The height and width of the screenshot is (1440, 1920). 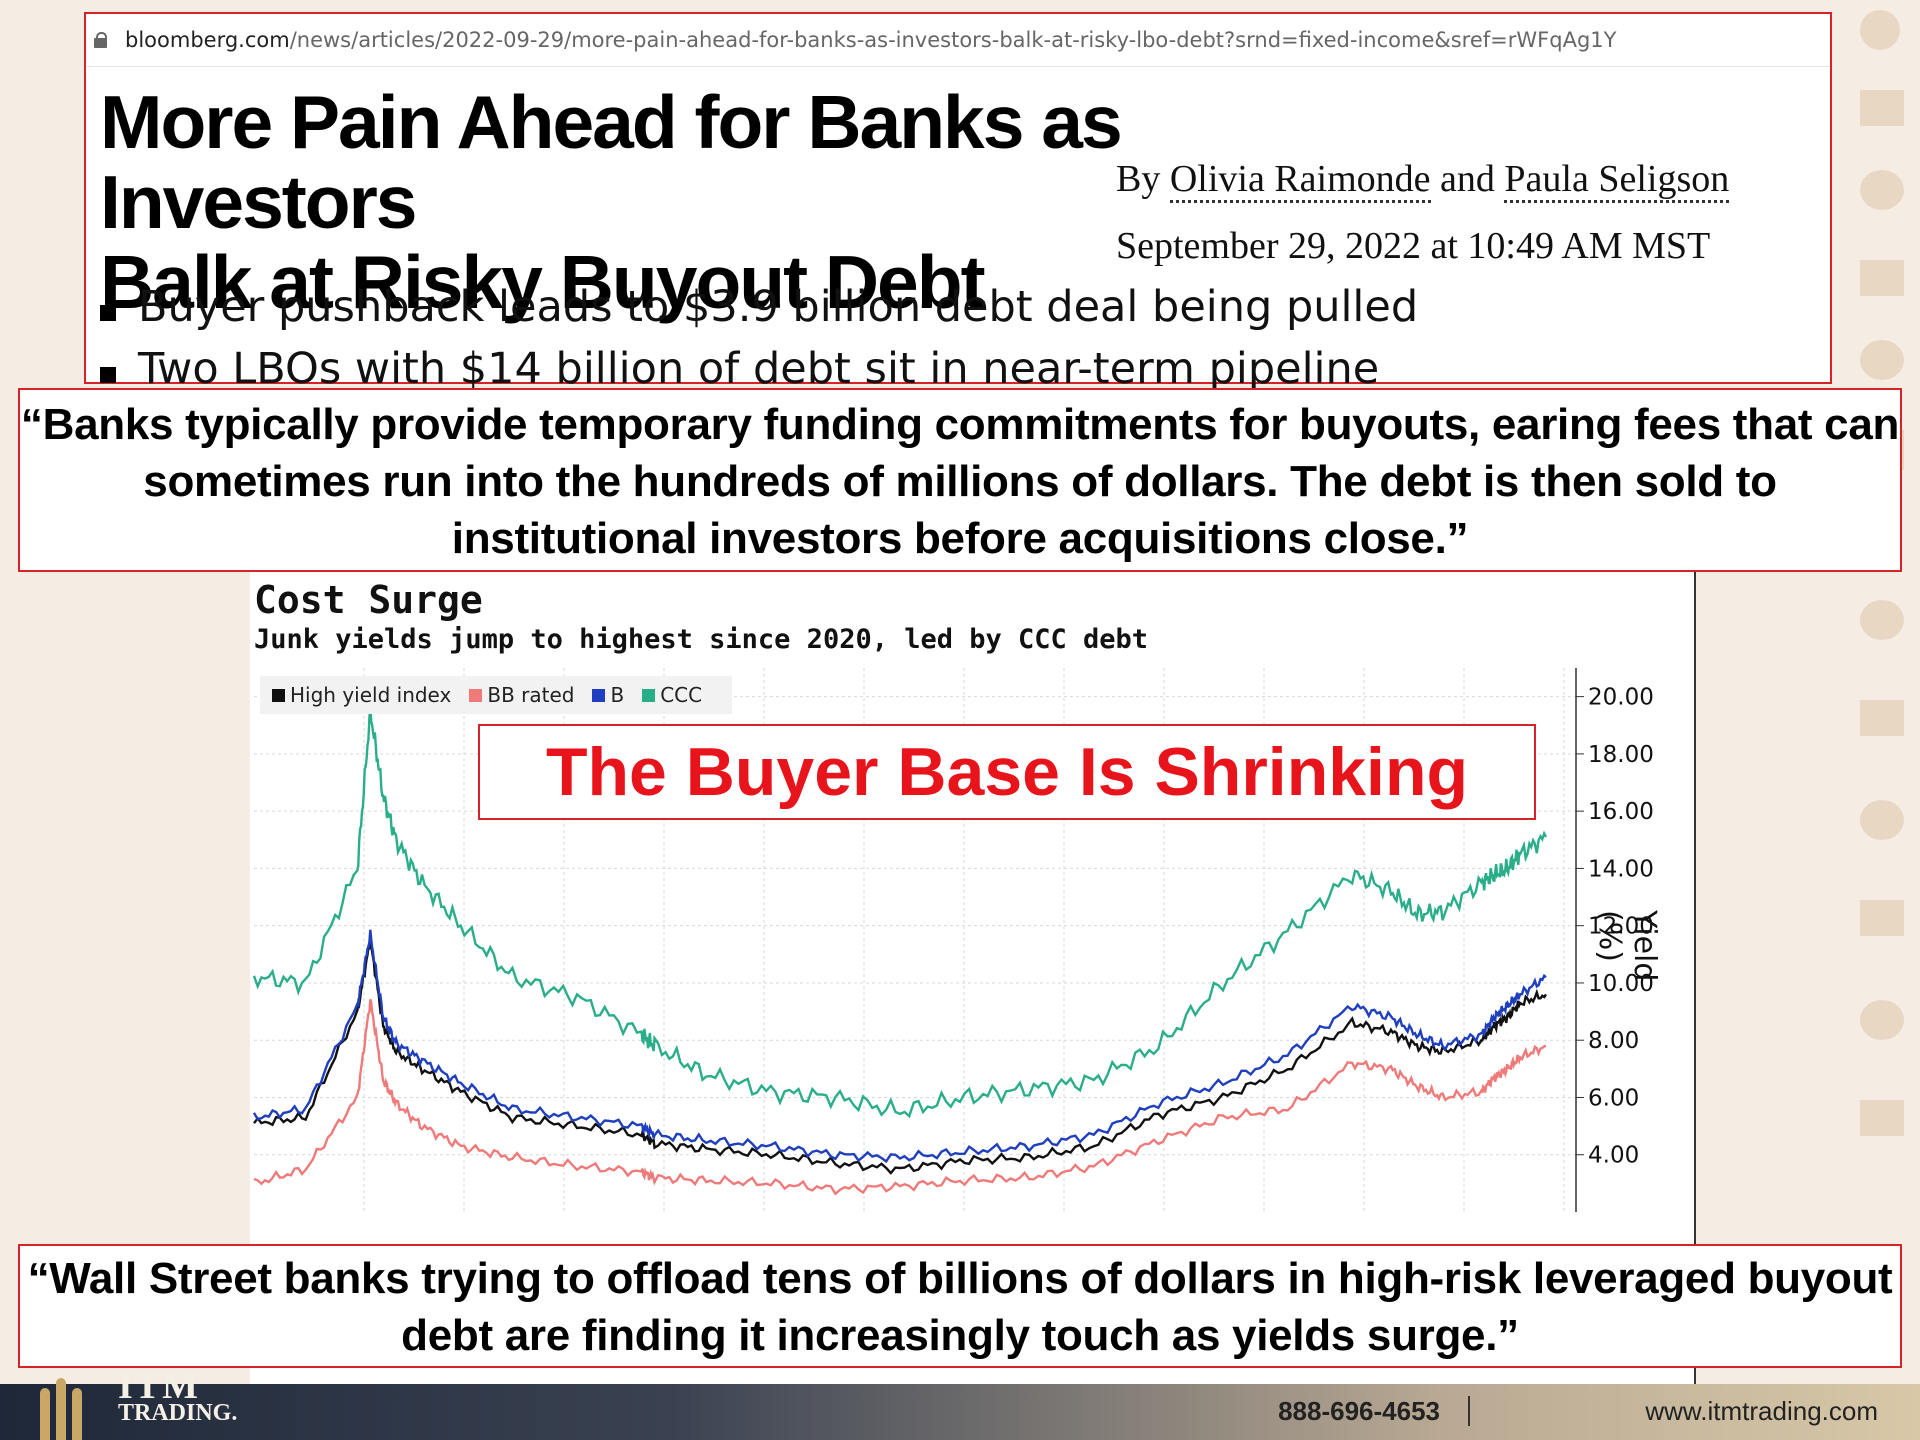 What do you see at coordinates (1613, 1156) in the screenshot?
I see `y-tick-label: 4.00` at bounding box center [1613, 1156].